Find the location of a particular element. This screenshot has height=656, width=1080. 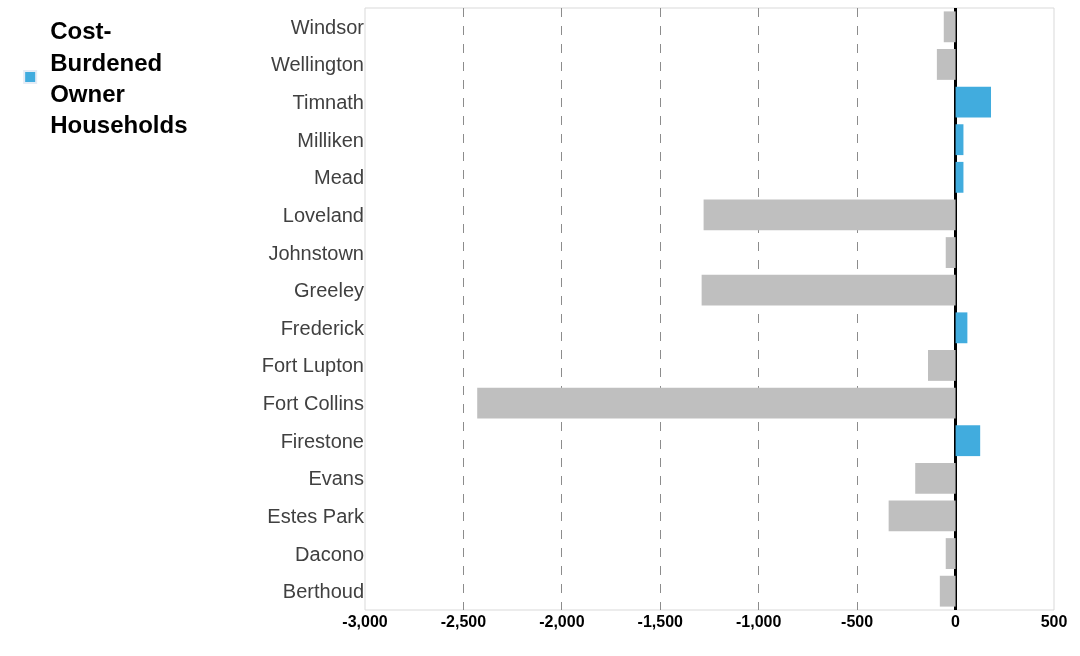

y-tick-label: Frederick is located at coordinates (322, 327).